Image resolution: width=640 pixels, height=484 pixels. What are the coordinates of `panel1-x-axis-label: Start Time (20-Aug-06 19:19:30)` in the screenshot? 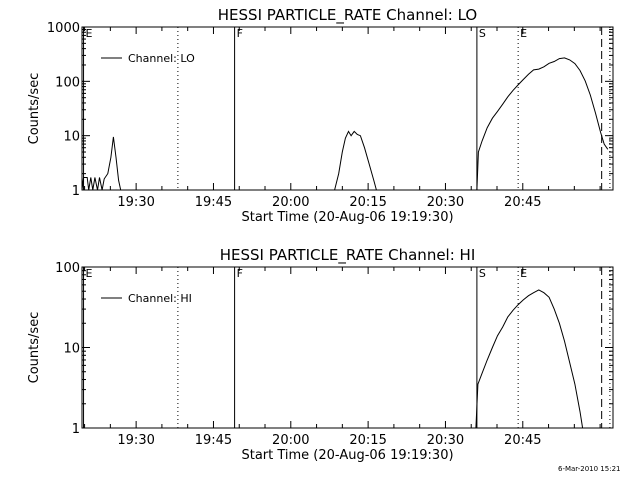 It's located at (347, 217).